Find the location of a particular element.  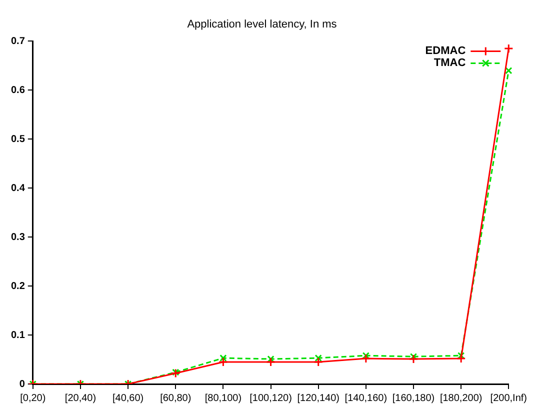

x-tick-label: [0,20) is located at coordinates (33, 398).